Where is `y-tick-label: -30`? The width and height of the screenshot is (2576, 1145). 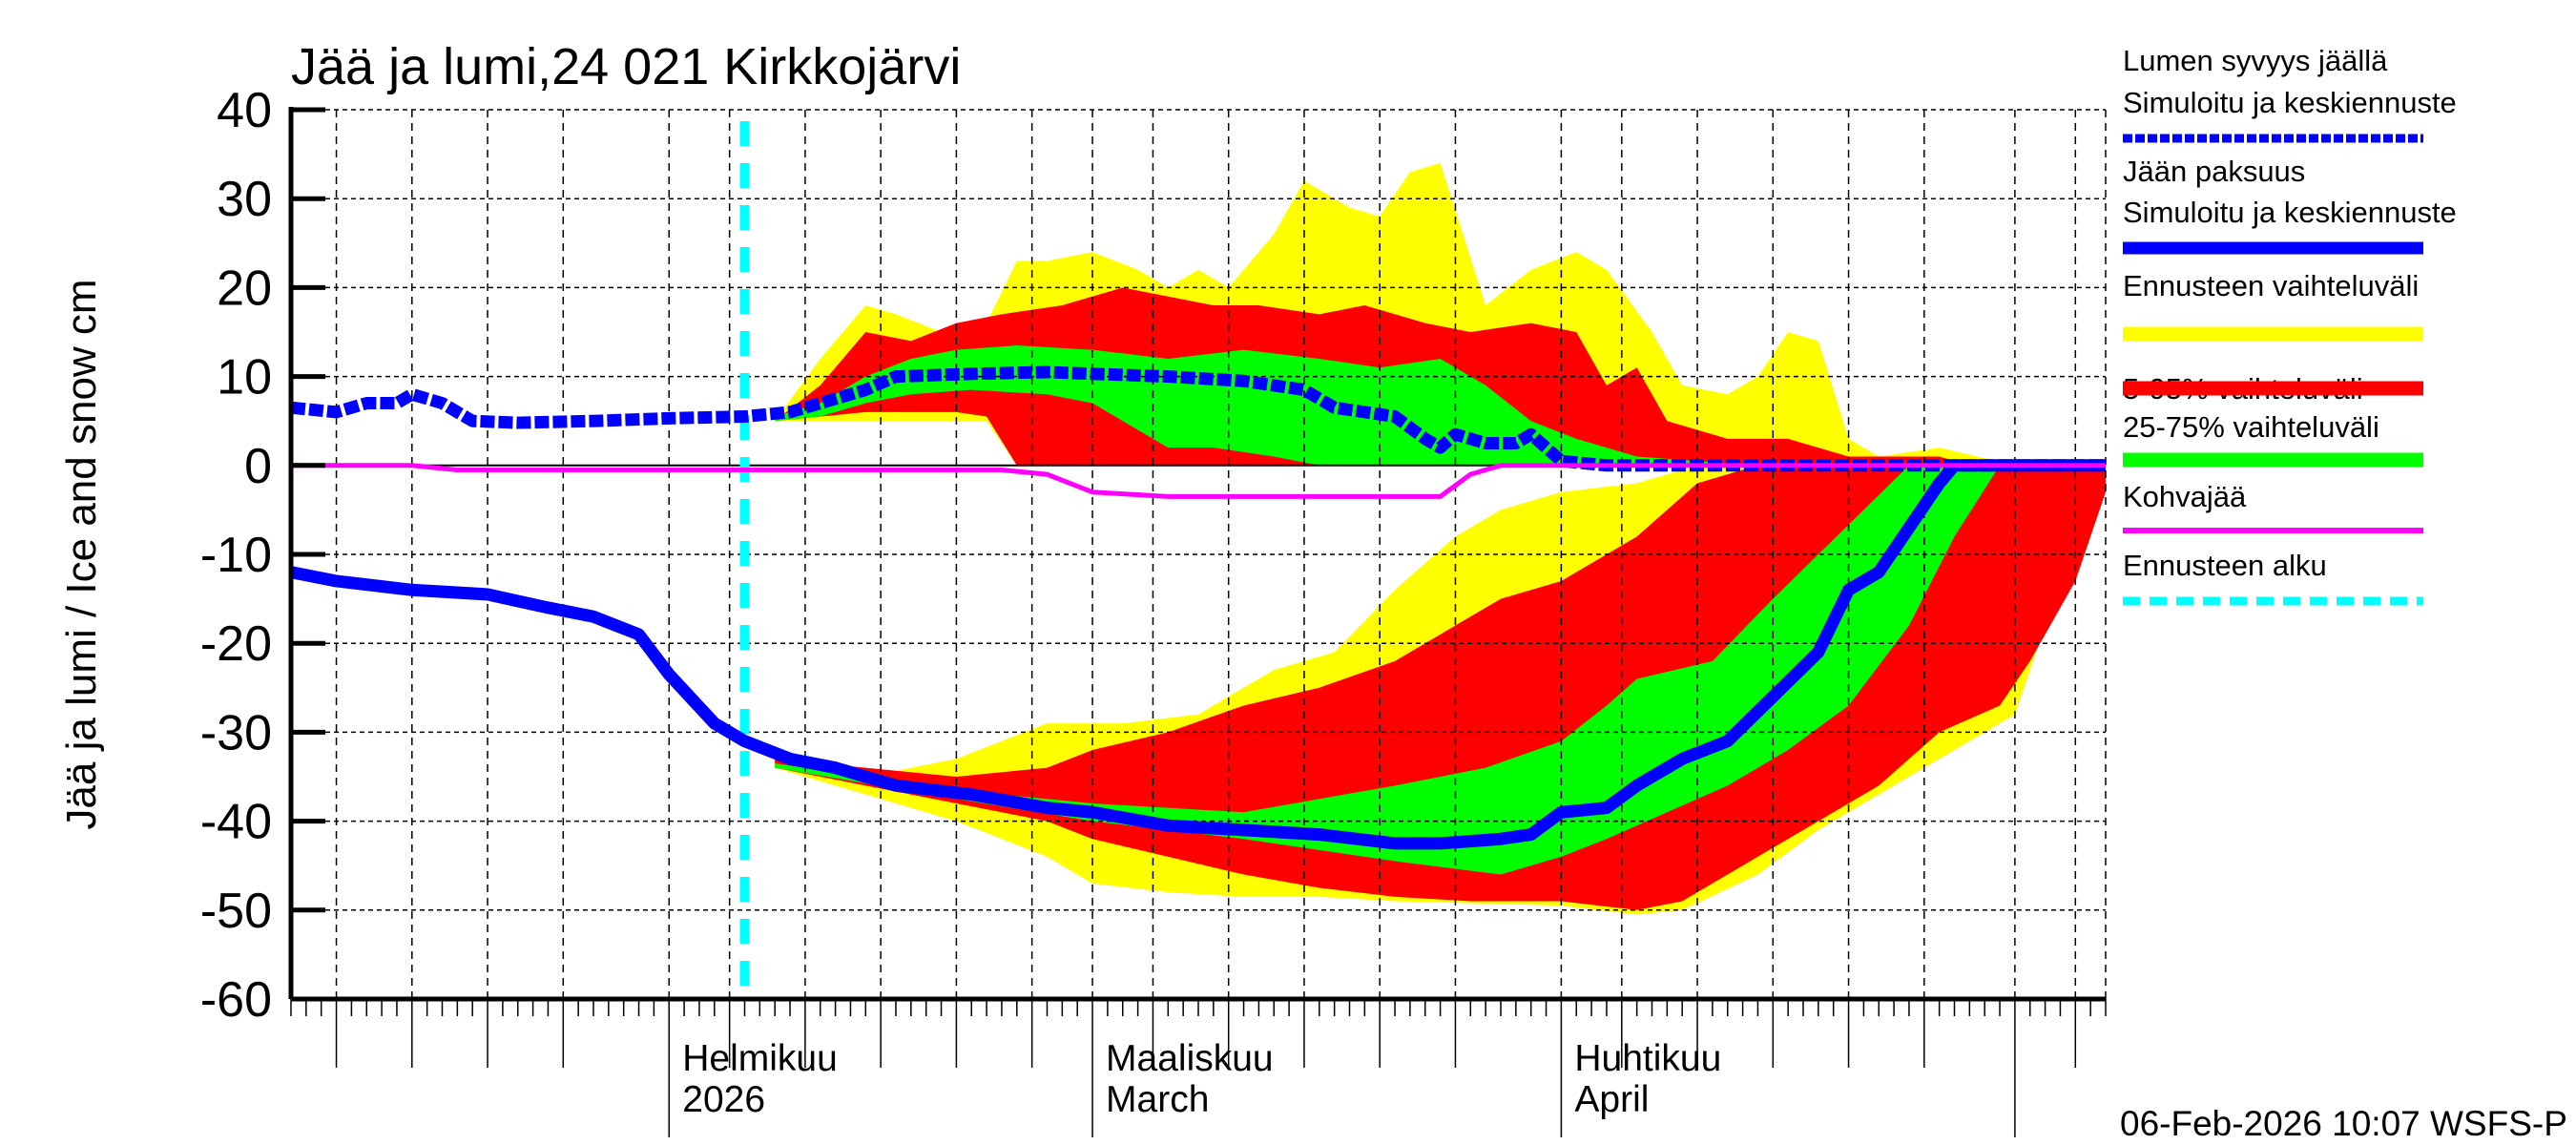 y-tick-label: -30 is located at coordinates (236, 732).